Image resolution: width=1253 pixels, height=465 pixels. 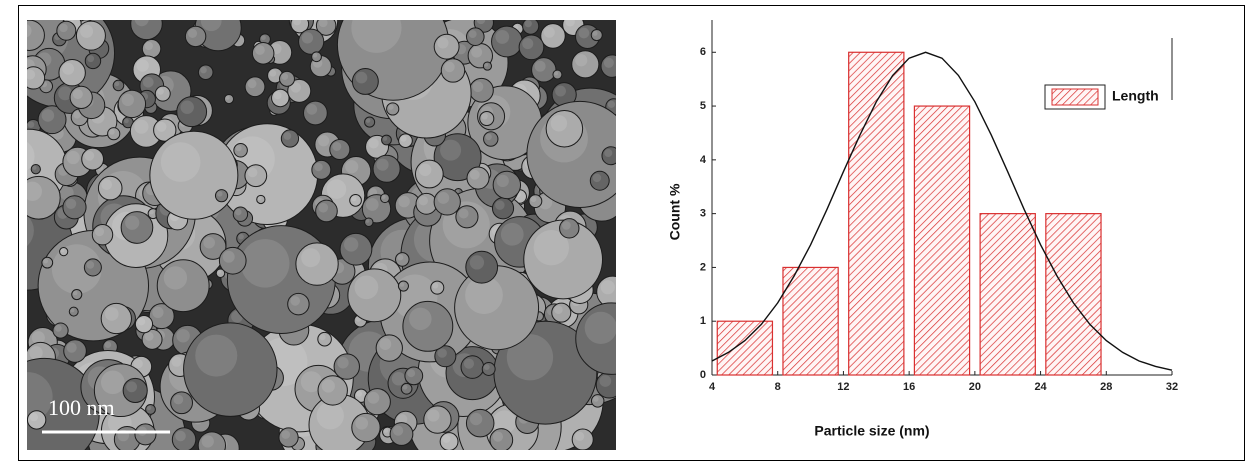 I want to click on legend-label: Length, so click(x=1135, y=96).